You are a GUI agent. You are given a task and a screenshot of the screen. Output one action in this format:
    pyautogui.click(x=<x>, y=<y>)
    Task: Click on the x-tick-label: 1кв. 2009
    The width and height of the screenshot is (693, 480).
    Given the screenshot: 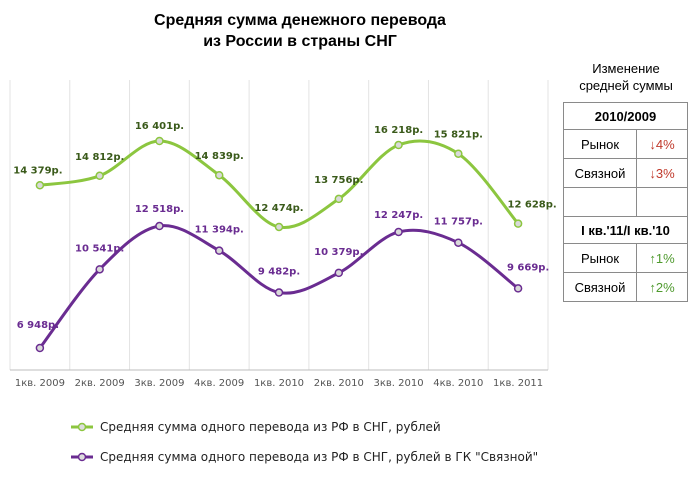 What is the action you would take?
    pyautogui.click(x=40, y=383)
    